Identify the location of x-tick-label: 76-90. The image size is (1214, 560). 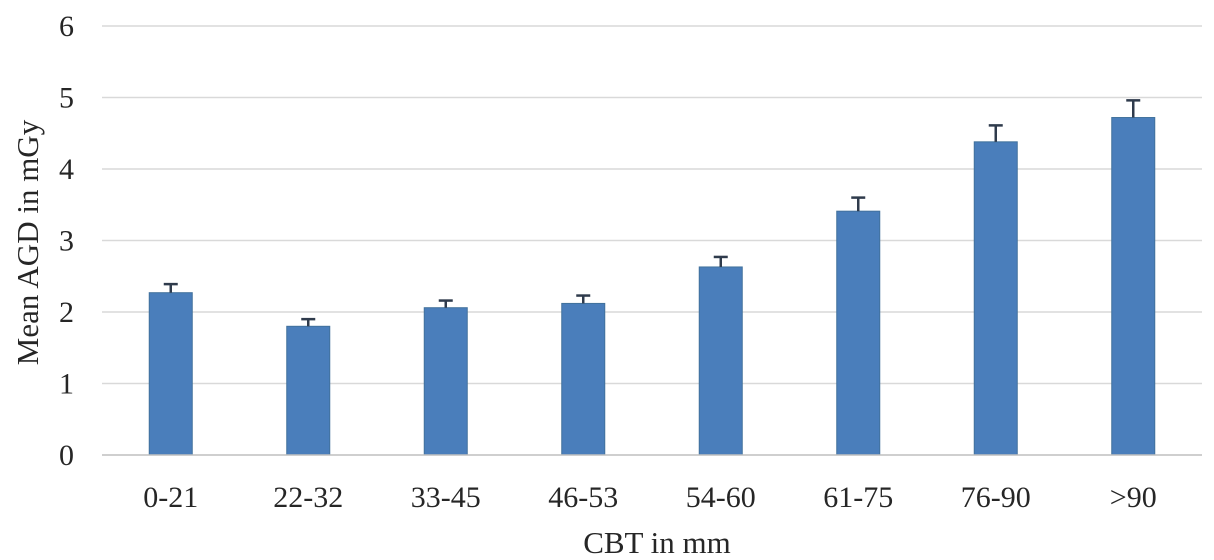
(996, 497).